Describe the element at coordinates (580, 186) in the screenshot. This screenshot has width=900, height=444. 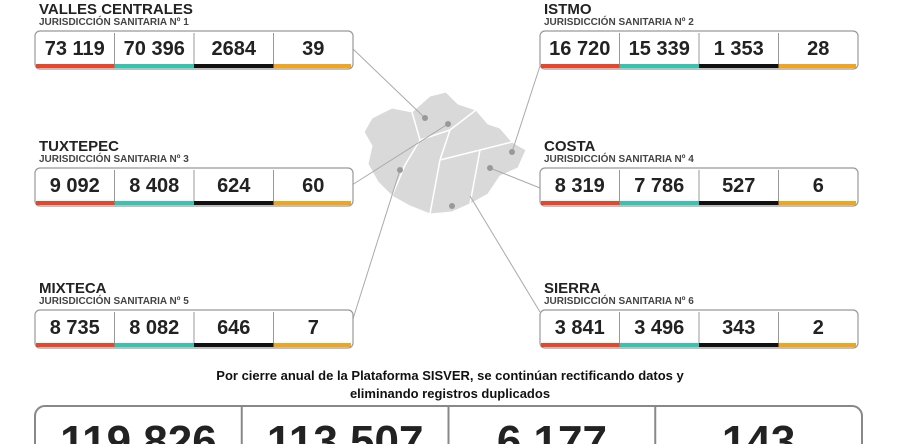
I see `case-count: 8 319` at that location.